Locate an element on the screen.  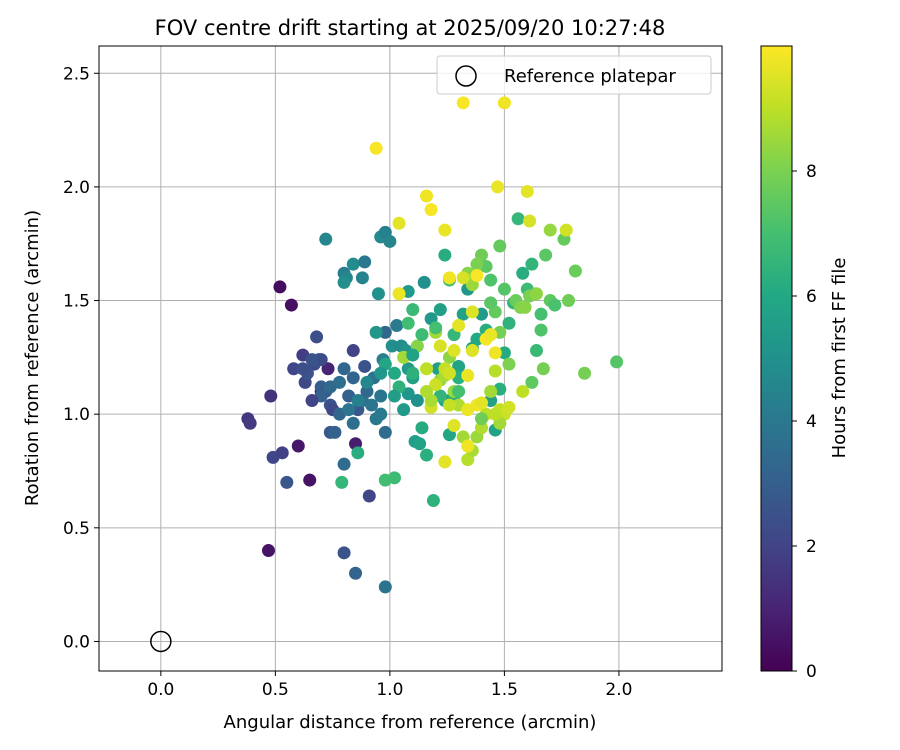
legend-reference-marker-icon is located at coordinates (466, 76).